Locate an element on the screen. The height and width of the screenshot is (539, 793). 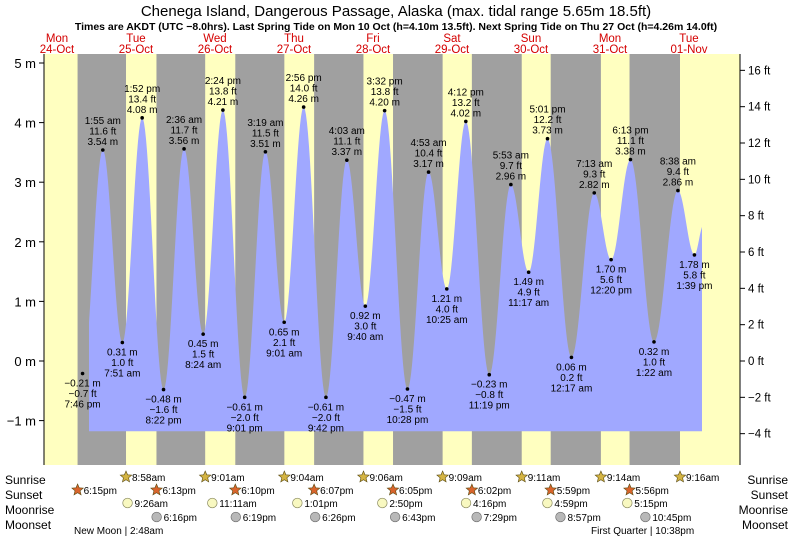
sunset-time: 6:02pm is located at coordinates (494, 491).